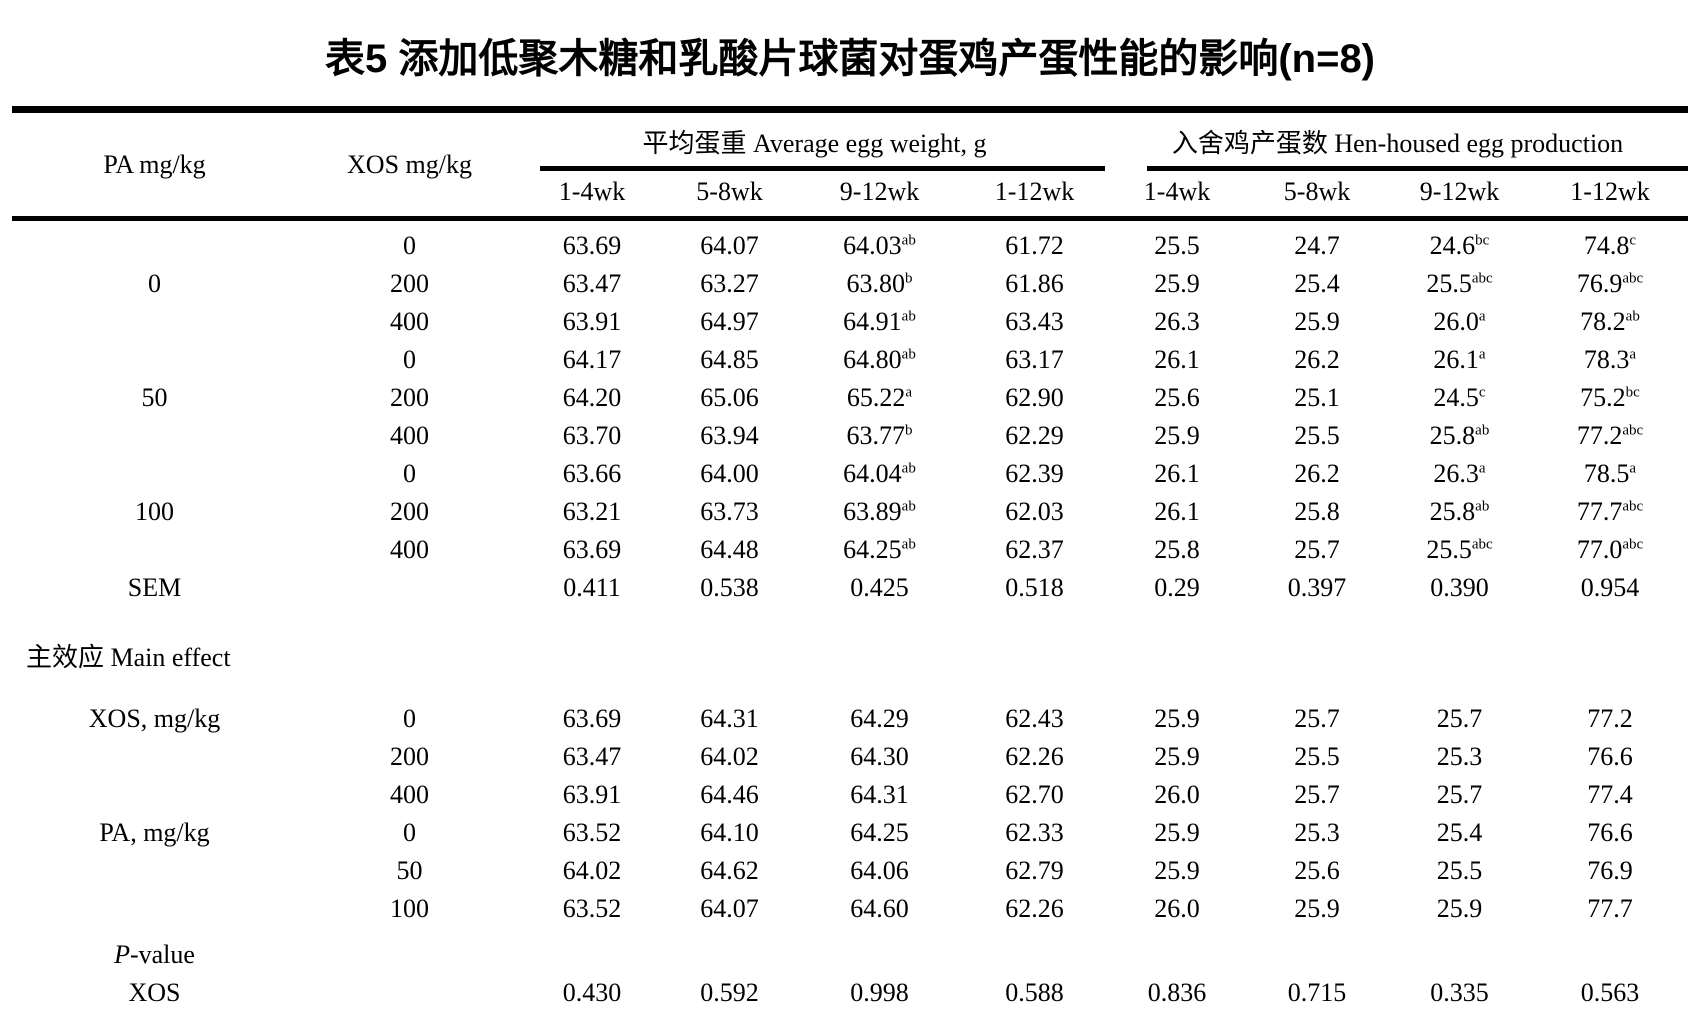 This screenshot has width=1701, height=1020. Describe the element at coordinates (1317, 832) in the screenshot. I see `data-cell: 25.3` at that location.